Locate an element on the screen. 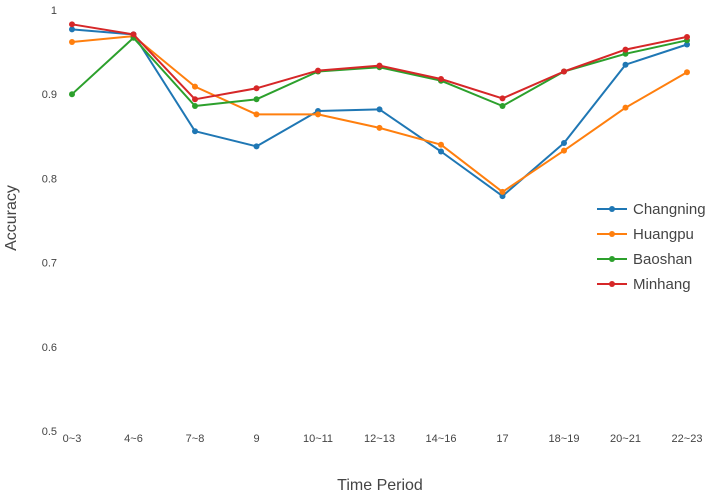 This screenshot has width=723, height=493. x-tick-label: 22~23 is located at coordinates (687, 439).